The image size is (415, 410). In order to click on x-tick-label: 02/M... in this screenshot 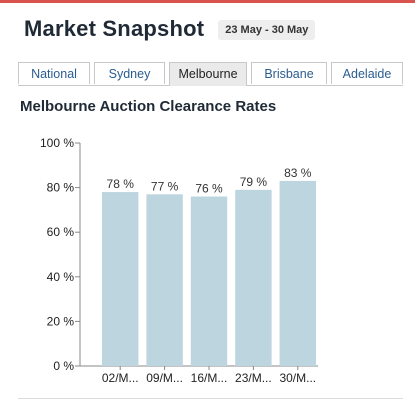, I will do `click(120, 378)`.